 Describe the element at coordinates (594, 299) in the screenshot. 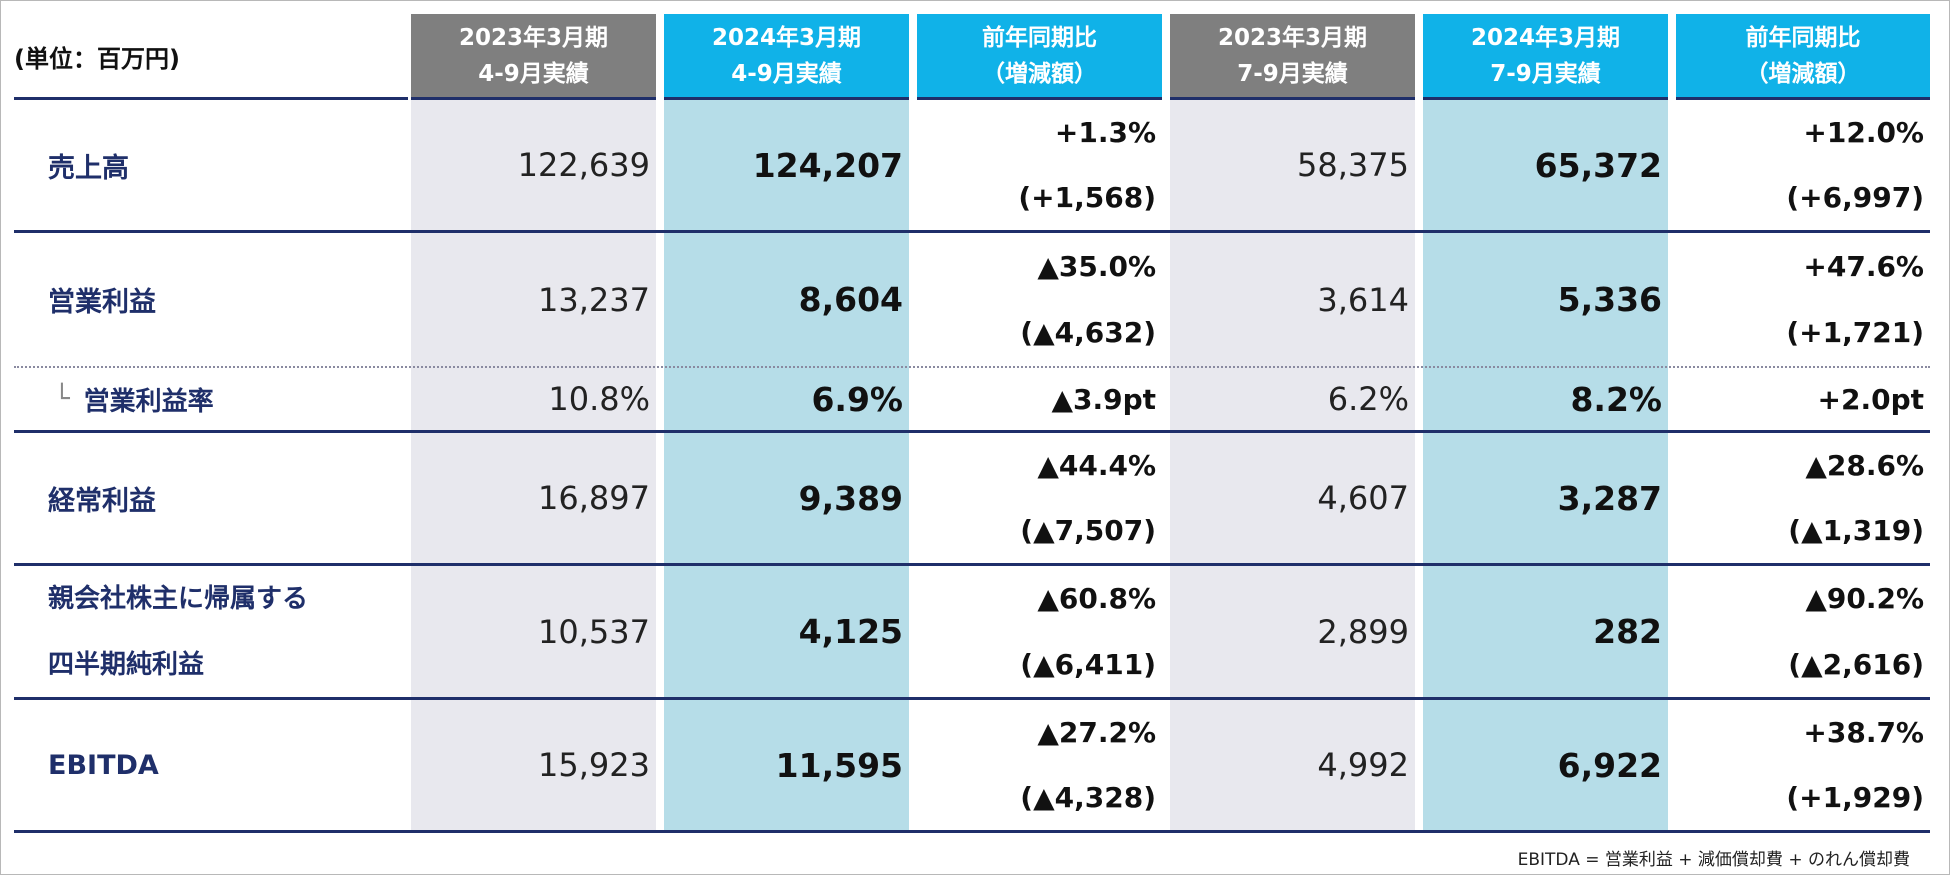

I see `cell-op-income-h1-prev: 13,237` at that location.